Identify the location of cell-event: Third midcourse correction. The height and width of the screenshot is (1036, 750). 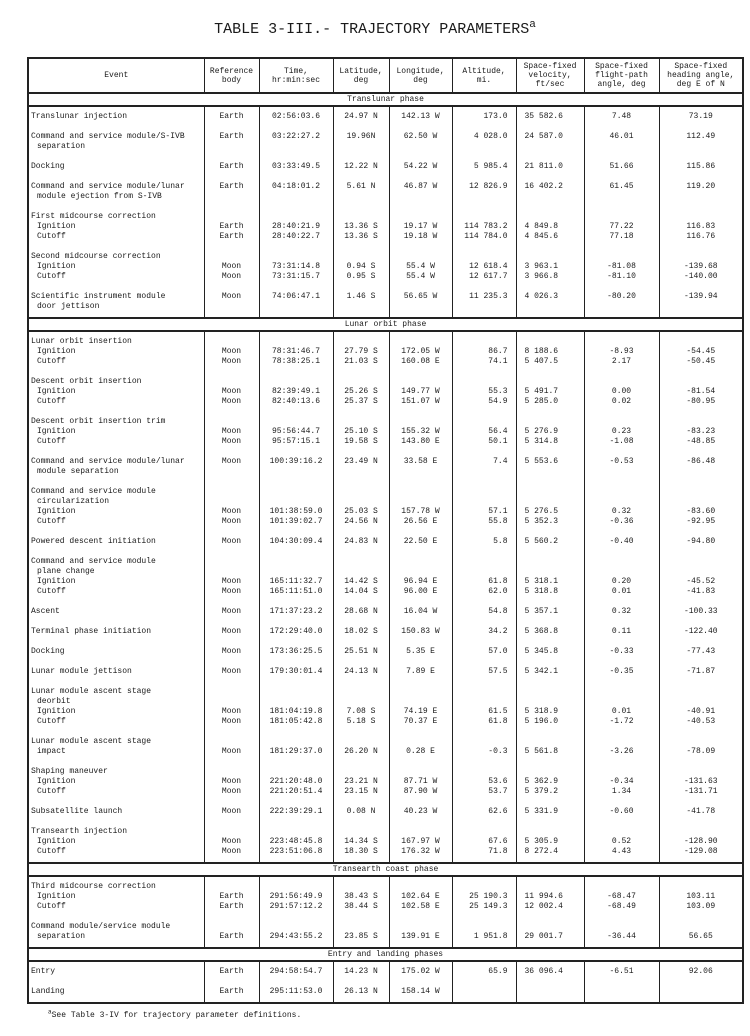
(116, 884).